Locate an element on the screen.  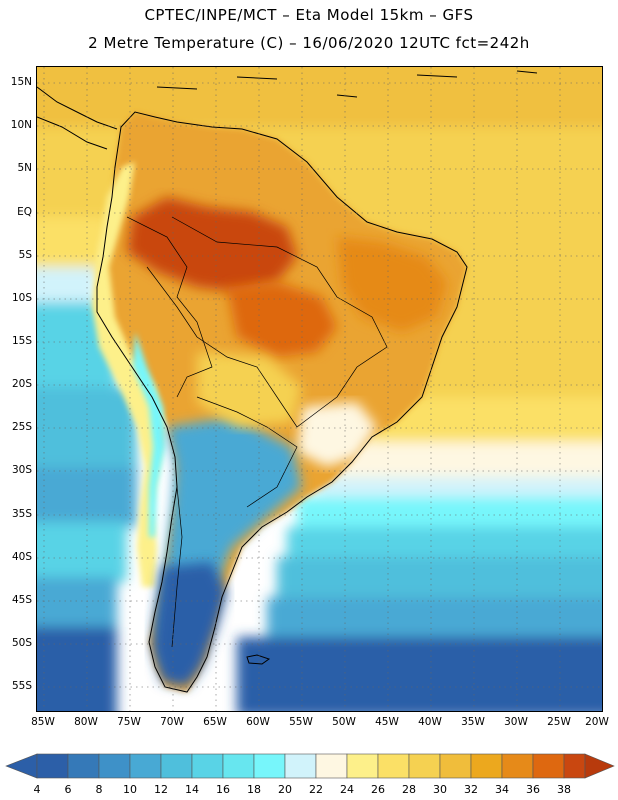
colorbar-arrow-left is located at coordinates (21, 766).